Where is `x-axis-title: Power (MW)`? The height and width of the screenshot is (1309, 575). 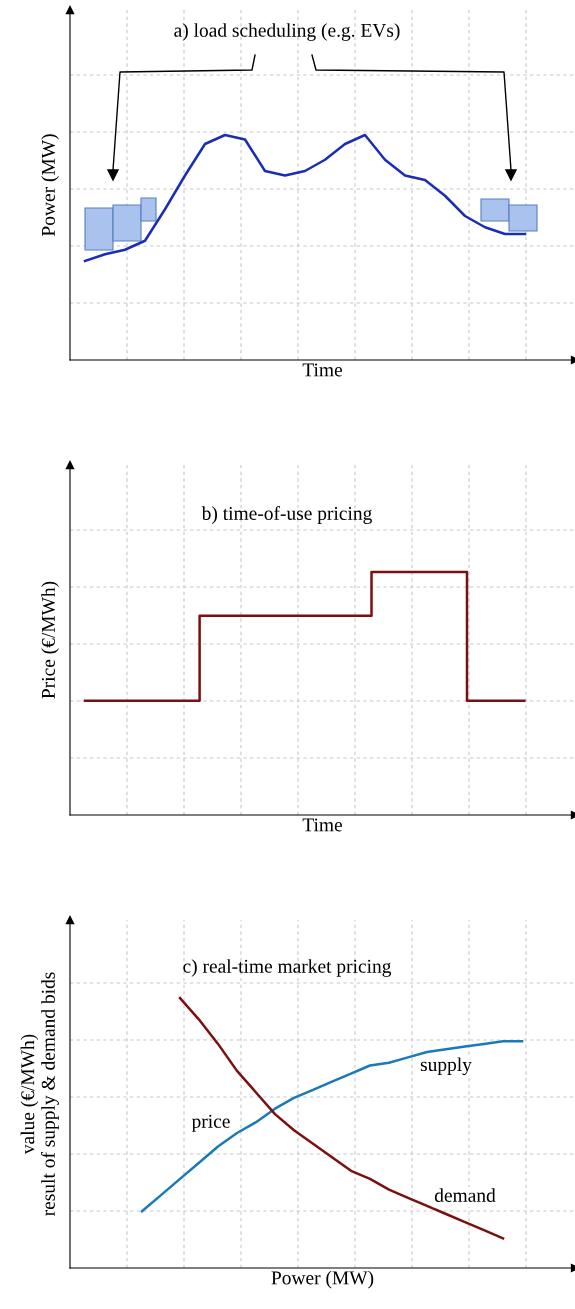
x-axis-title: Power (MW) is located at coordinates (322, 1279).